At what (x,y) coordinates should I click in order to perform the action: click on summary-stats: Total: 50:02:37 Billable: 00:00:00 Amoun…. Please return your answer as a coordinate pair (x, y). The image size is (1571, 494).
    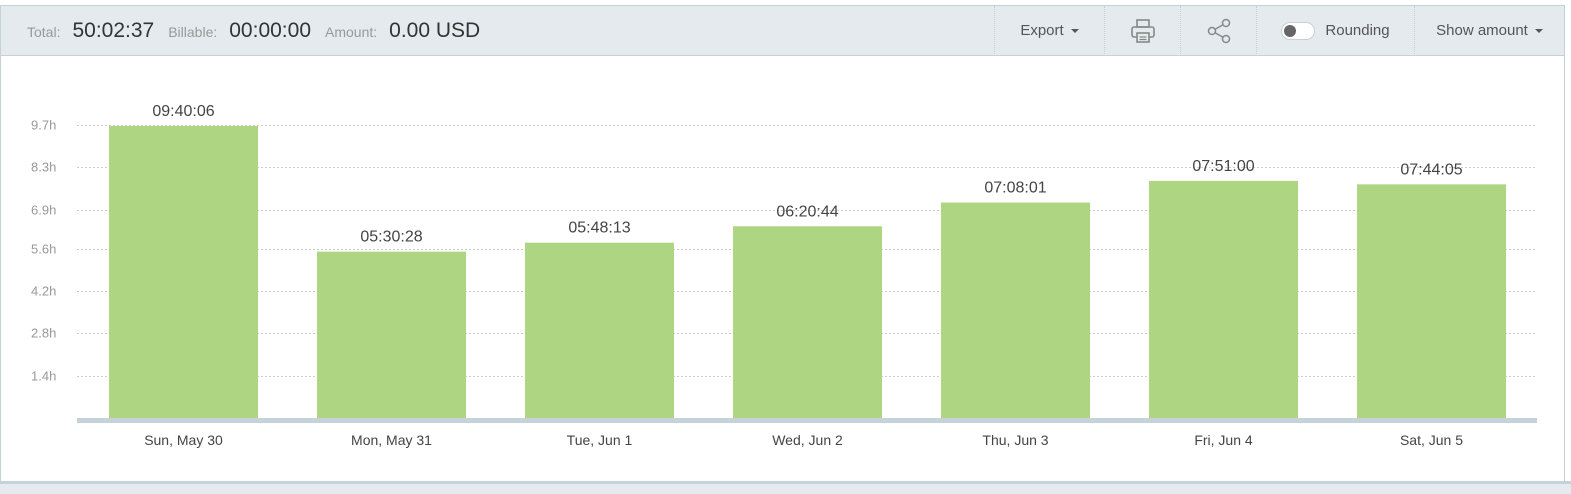
    Looking at the image, I should click on (497, 31).